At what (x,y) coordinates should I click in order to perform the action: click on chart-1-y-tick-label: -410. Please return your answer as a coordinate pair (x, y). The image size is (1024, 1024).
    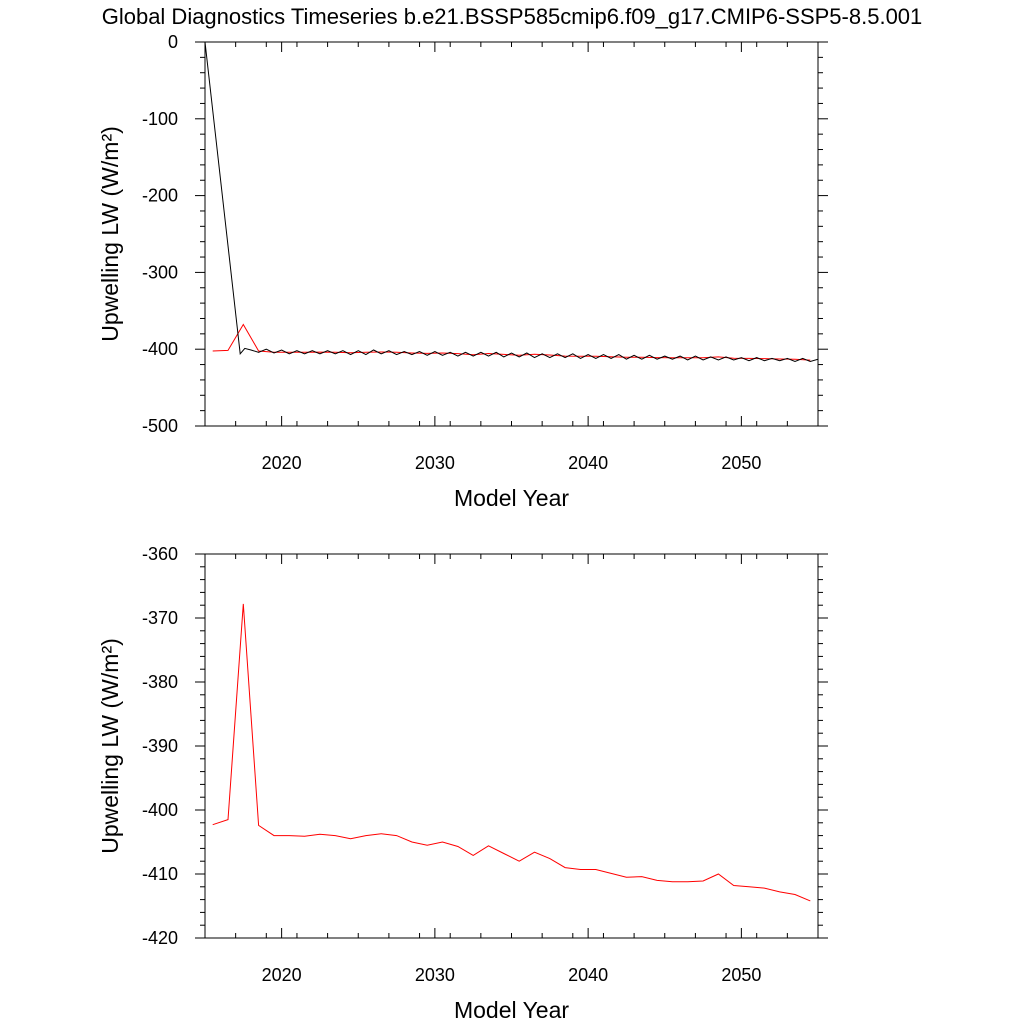
    Looking at the image, I should click on (160, 874).